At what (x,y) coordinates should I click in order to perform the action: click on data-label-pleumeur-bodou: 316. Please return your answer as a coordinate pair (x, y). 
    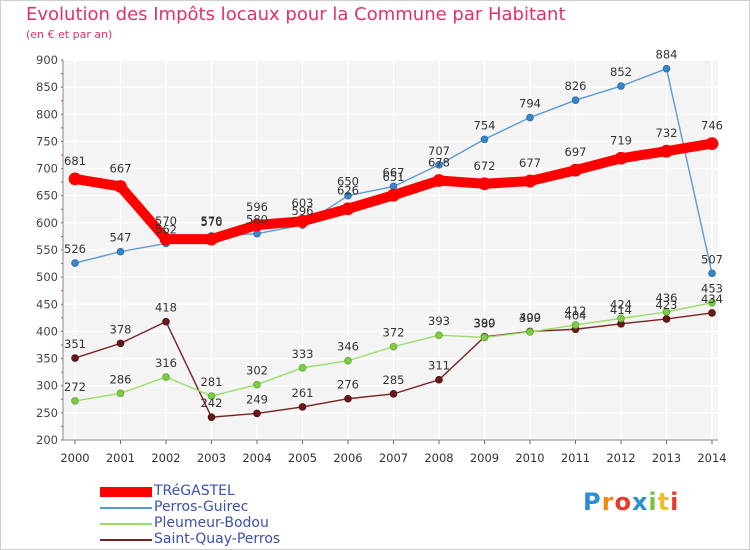
    Looking at the image, I should click on (166, 363).